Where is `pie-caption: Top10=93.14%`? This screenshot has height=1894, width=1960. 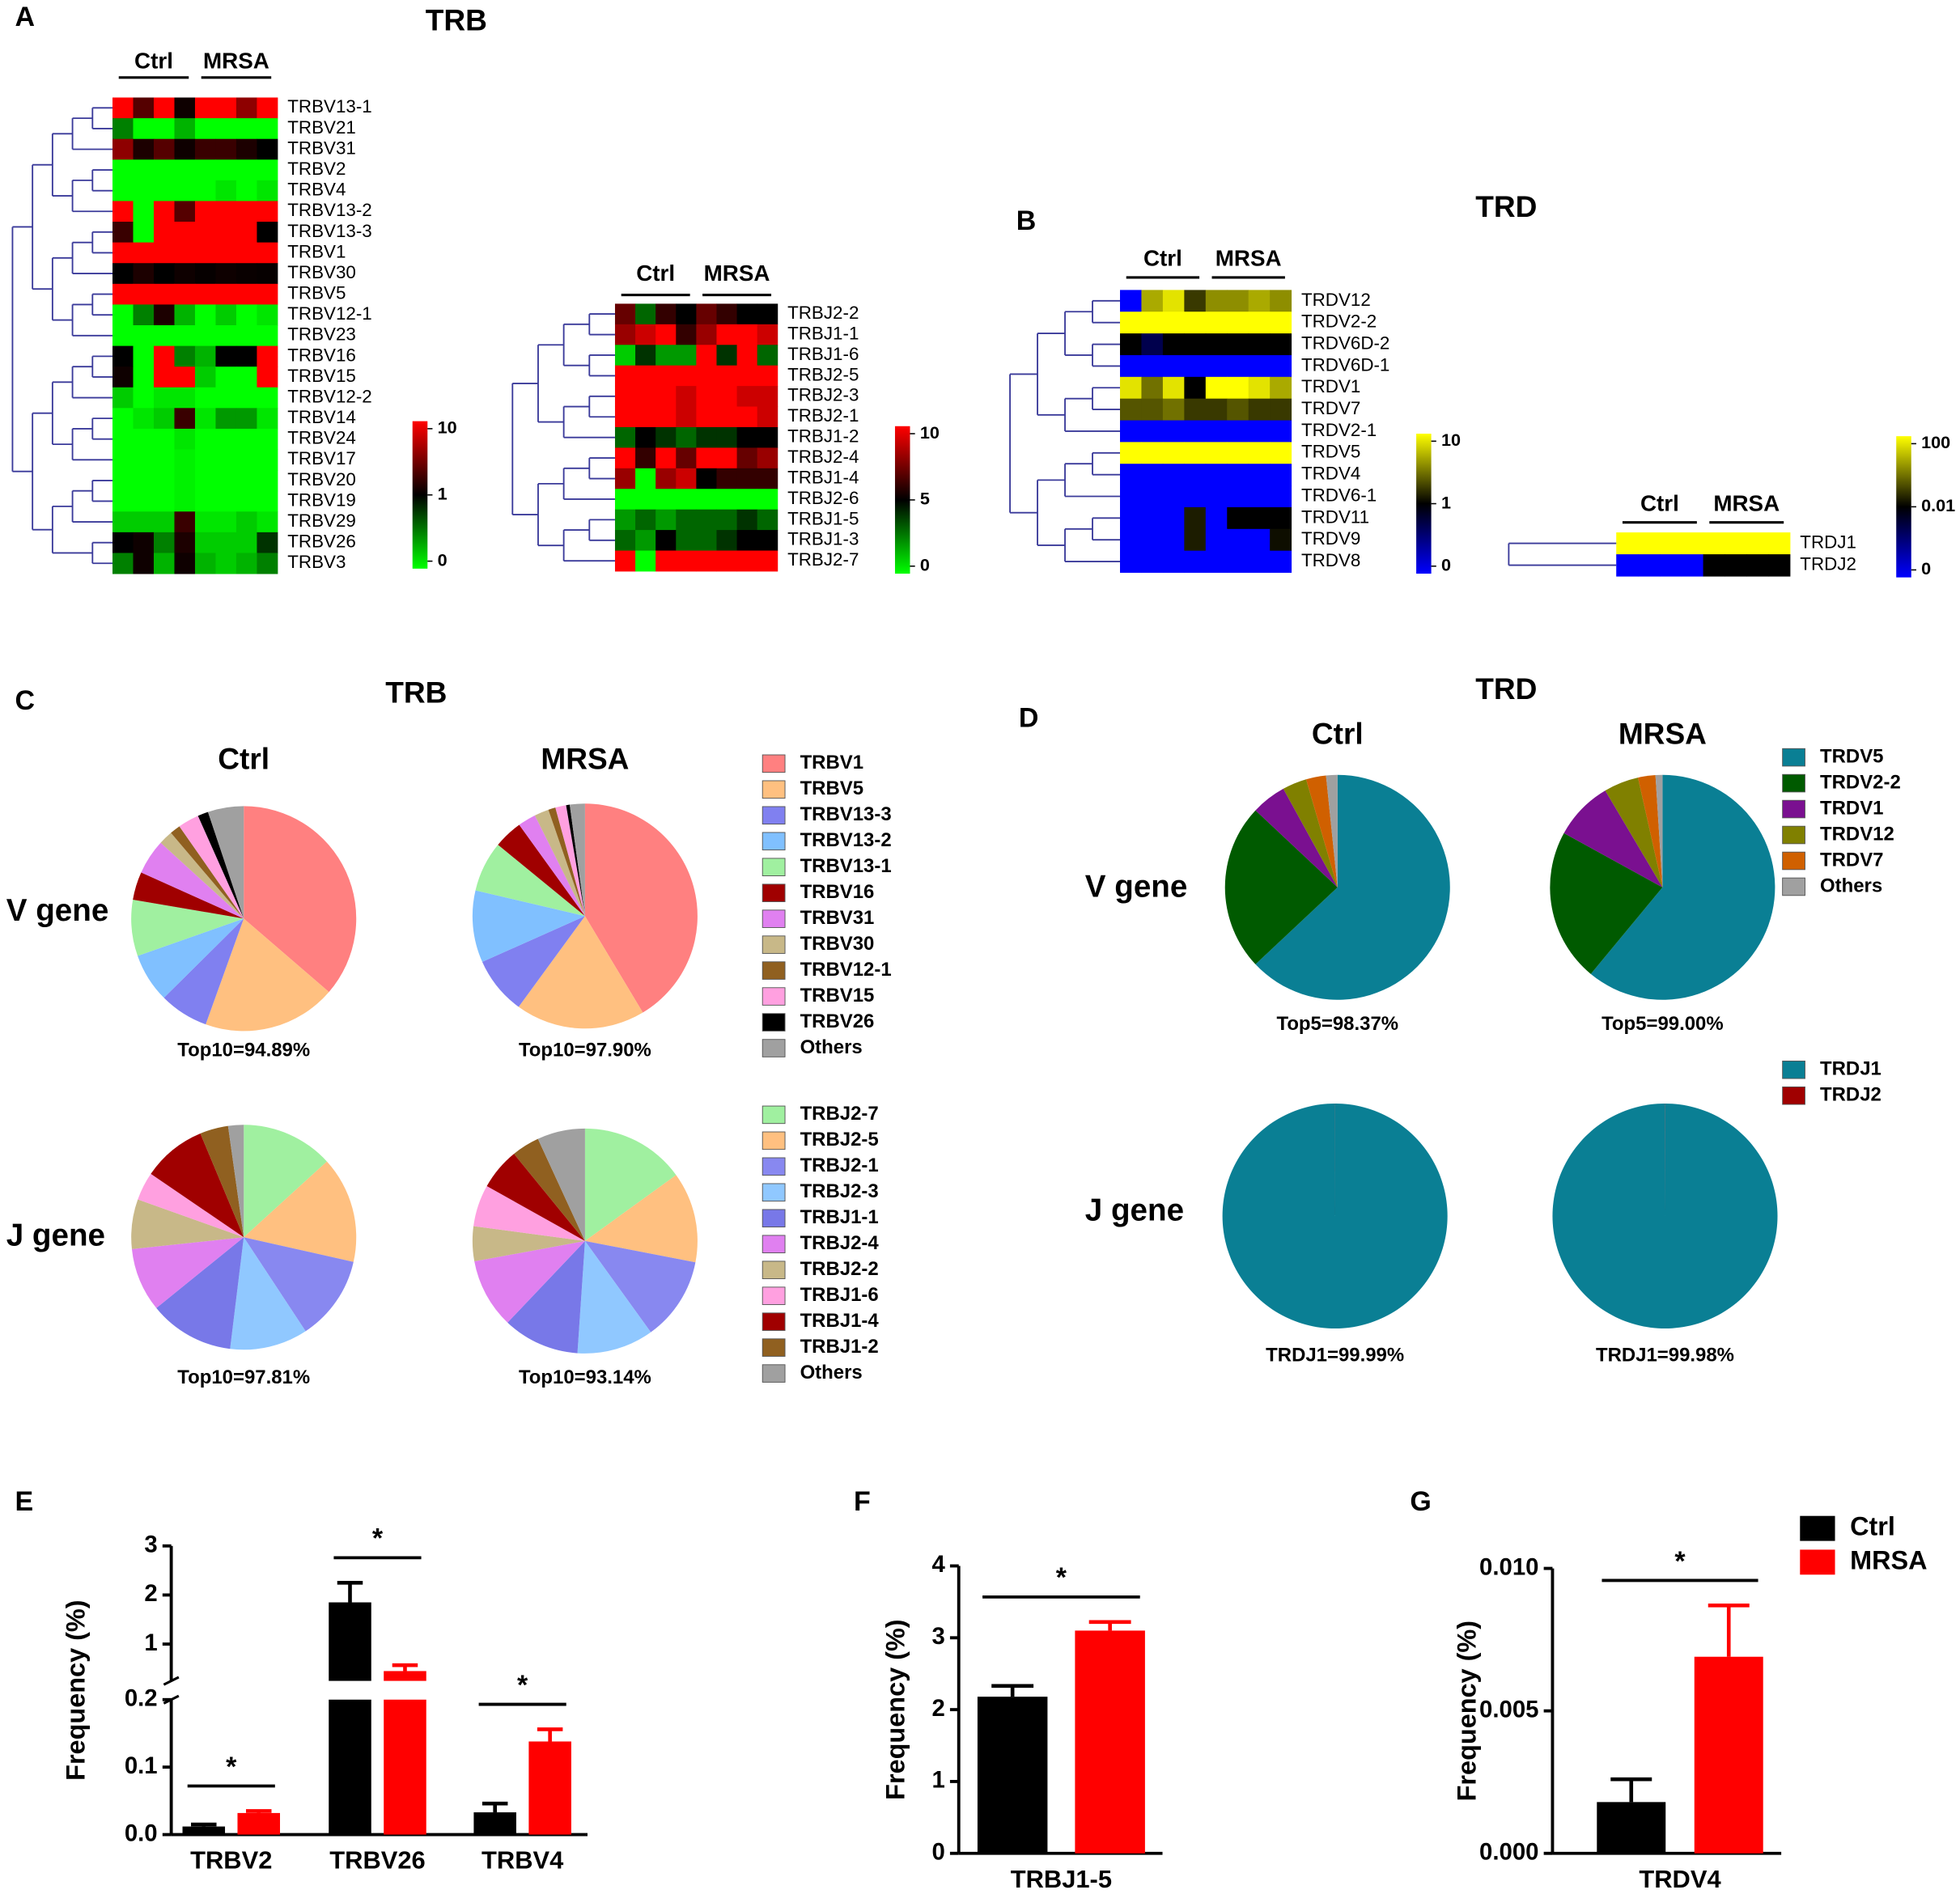 pie-caption: Top10=93.14% is located at coordinates (585, 1377).